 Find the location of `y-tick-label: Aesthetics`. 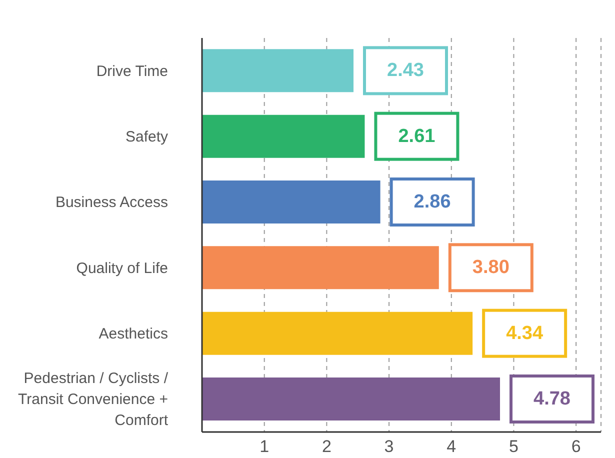

y-tick-label: Aesthetics is located at coordinates (133, 333).